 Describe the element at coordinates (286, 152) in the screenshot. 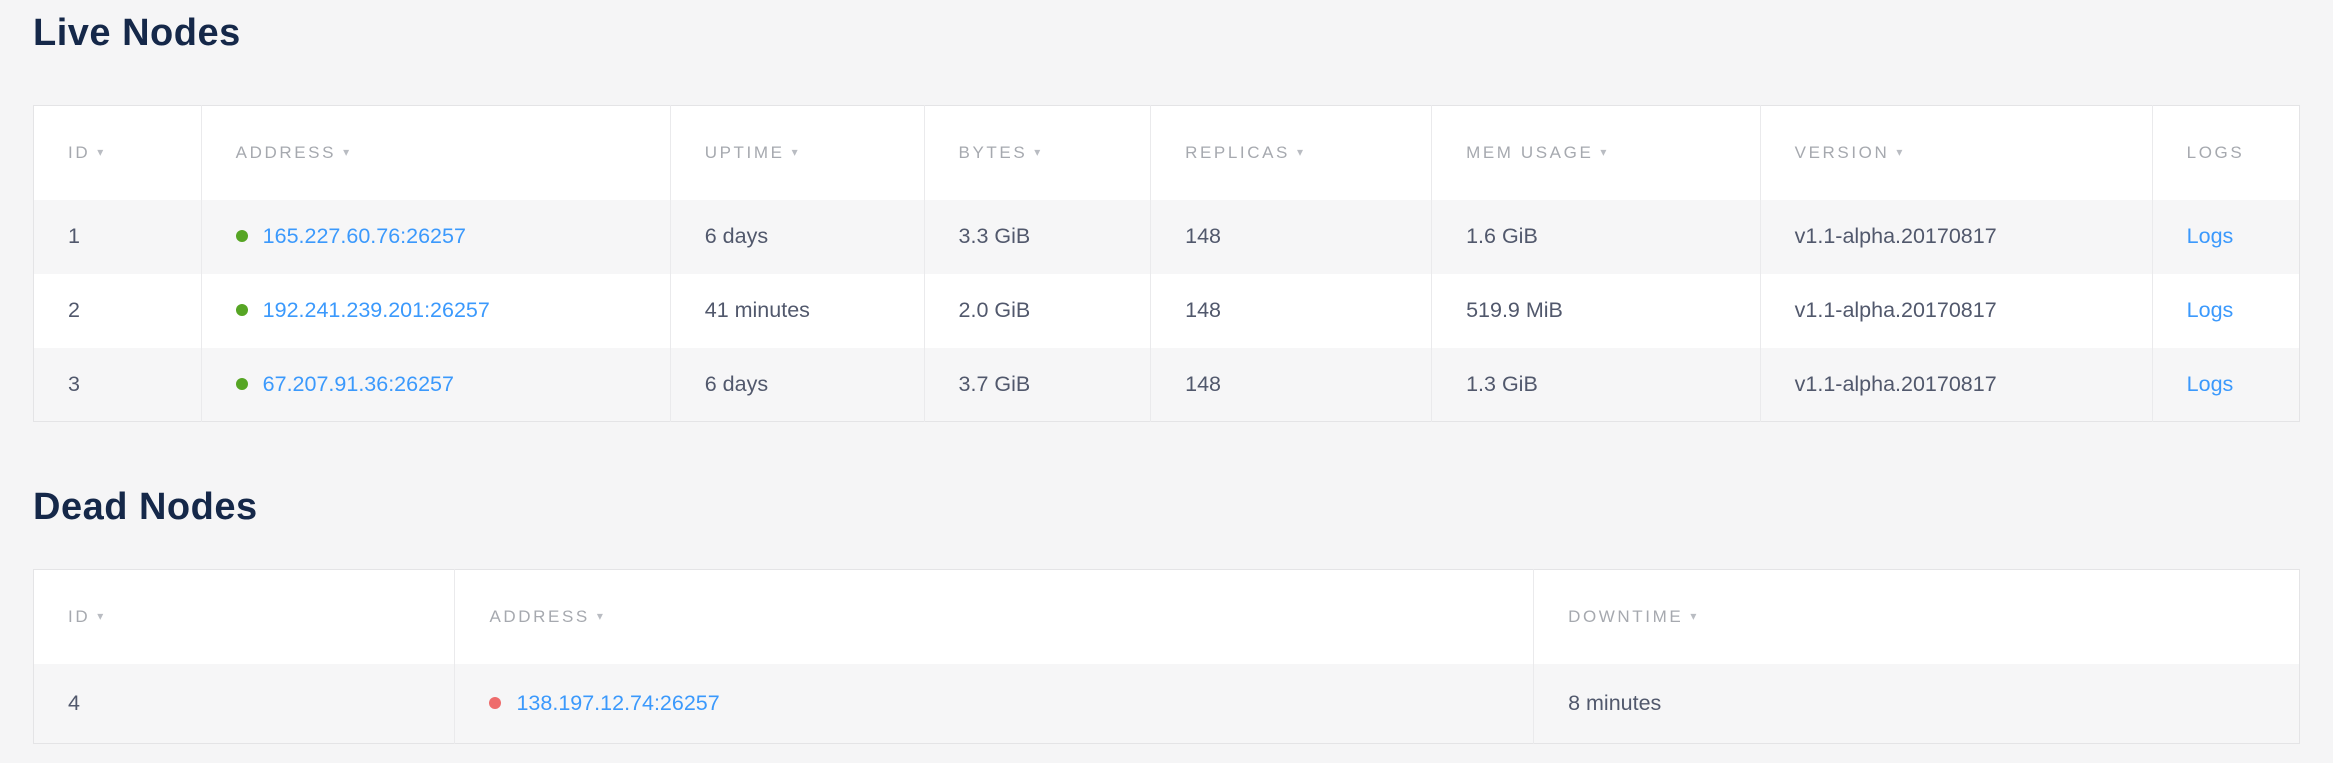

I see `live-col-header-address-label: Address` at that location.